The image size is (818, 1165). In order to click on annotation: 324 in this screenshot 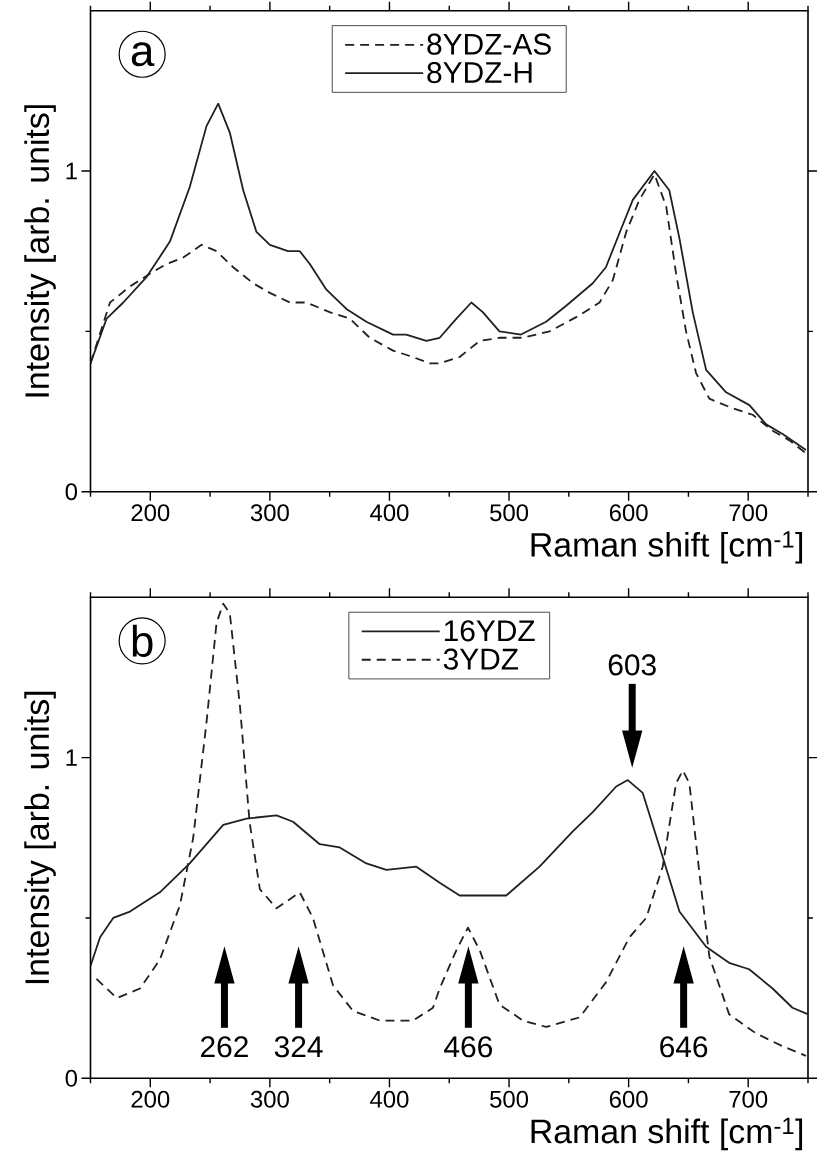, I will do `click(298, 1047)`.